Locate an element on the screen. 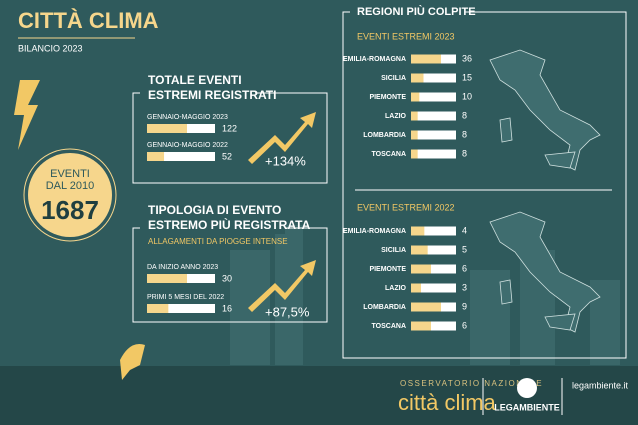 Image resolution: width=638 pixels, height=425 pixels. title: CITTÀ CLIMA is located at coordinates (88, 20).